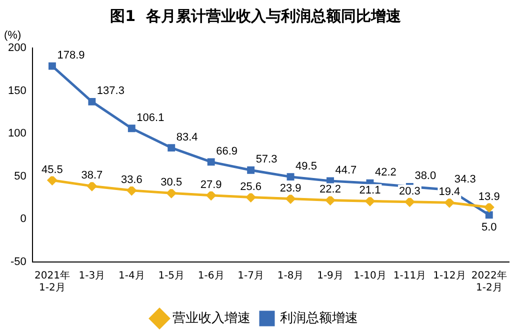 The image size is (527, 335). Describe the element at coordinates (465, 179) in the screenshot. I see `data-label: 34.3` at that location.